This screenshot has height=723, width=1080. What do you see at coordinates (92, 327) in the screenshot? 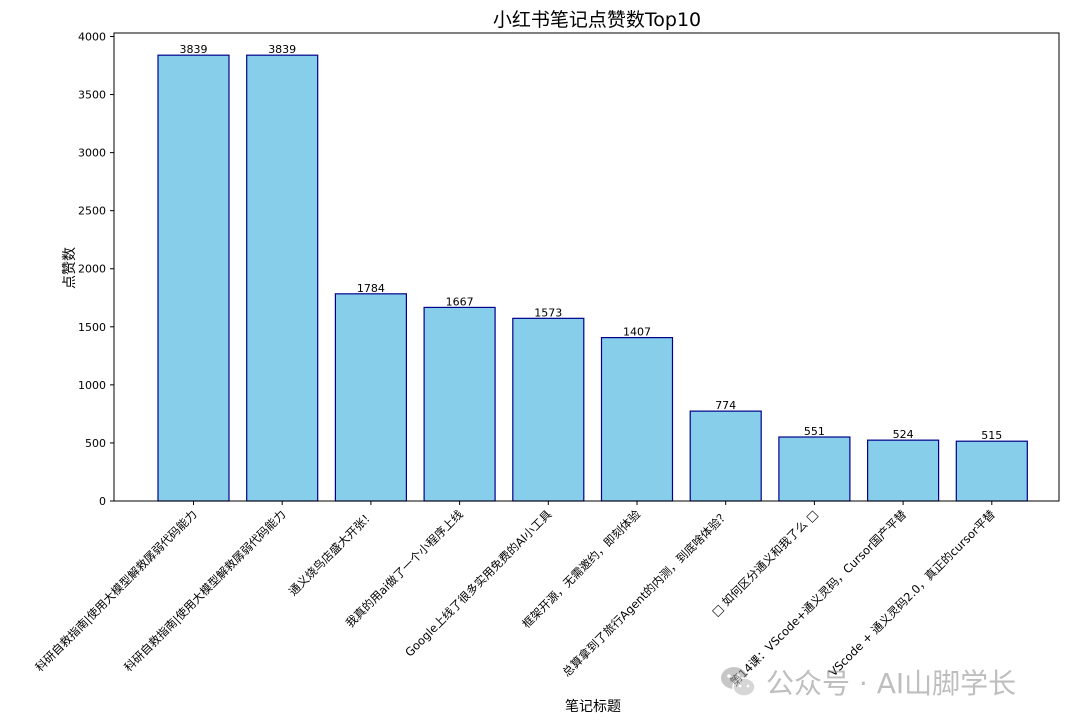
I see `y-tick-label: 1500` at bounding box center [92, 327].